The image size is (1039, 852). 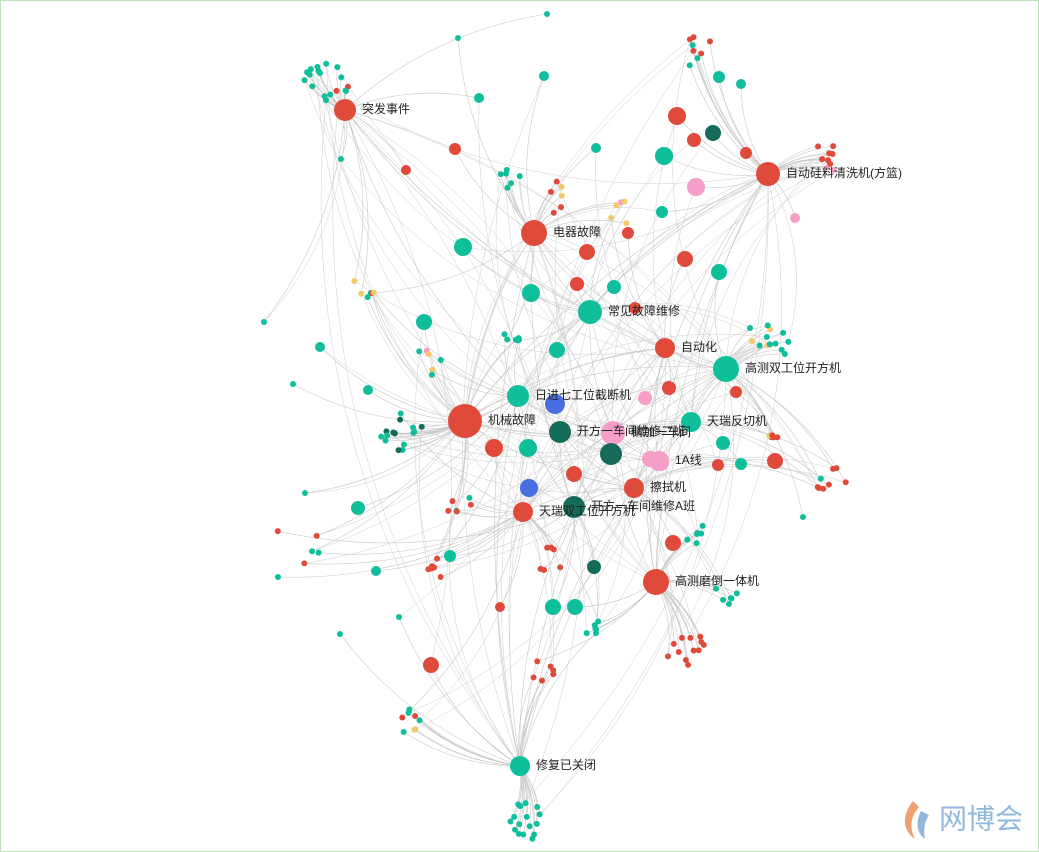 What do you see at coordinates (923, 825) in the screenshot?
I see `logo-flame` at bounding box center [923, 825].